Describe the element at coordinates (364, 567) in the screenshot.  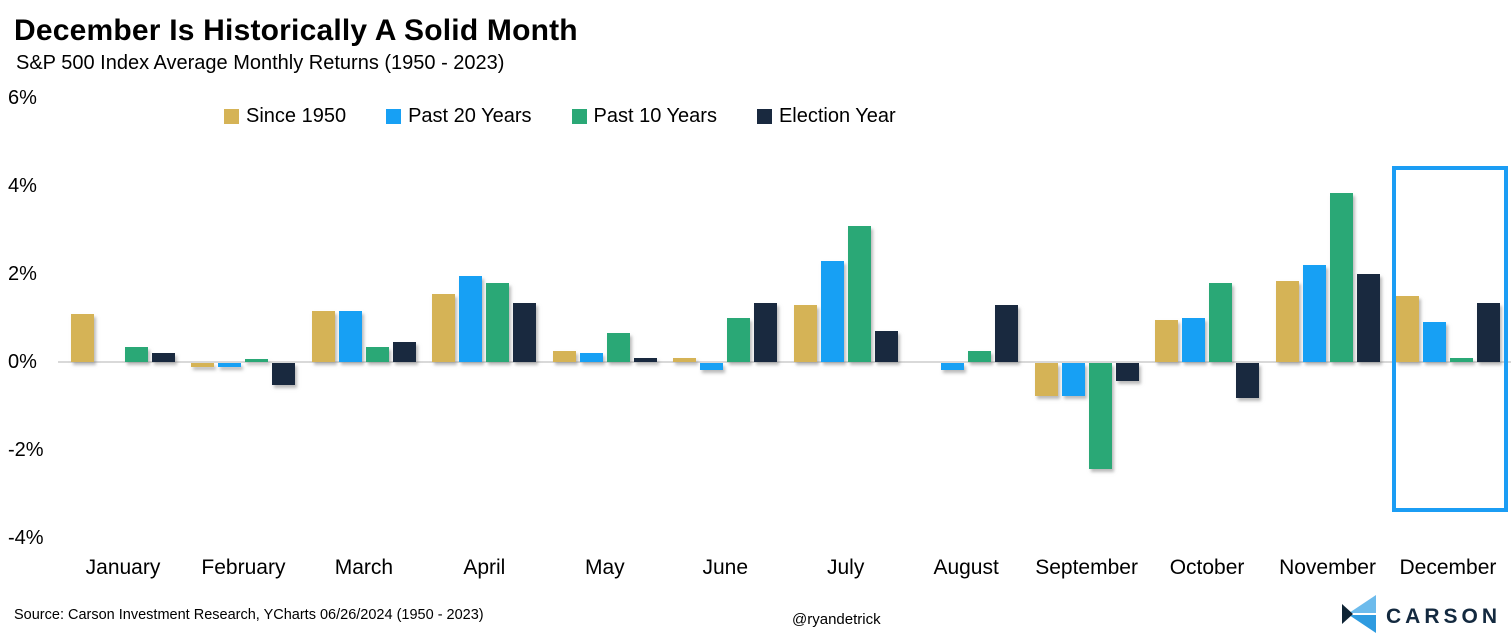
I see `x-axis-label-march: March` at that location.